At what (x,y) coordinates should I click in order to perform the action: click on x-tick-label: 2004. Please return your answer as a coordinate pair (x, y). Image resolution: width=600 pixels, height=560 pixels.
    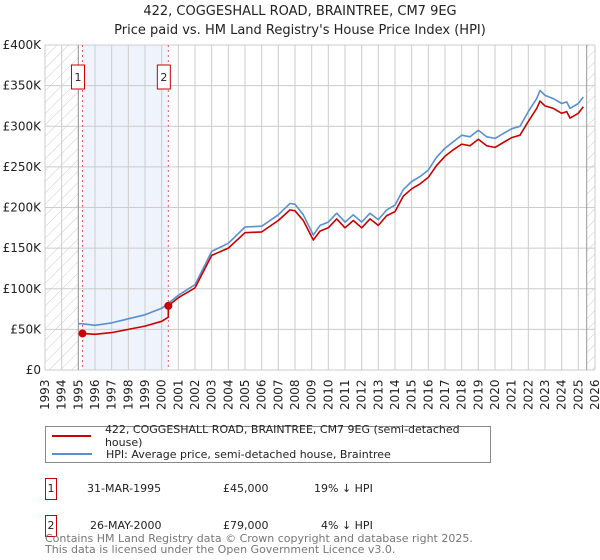
    Looking at the image, I should click on (228, 394).